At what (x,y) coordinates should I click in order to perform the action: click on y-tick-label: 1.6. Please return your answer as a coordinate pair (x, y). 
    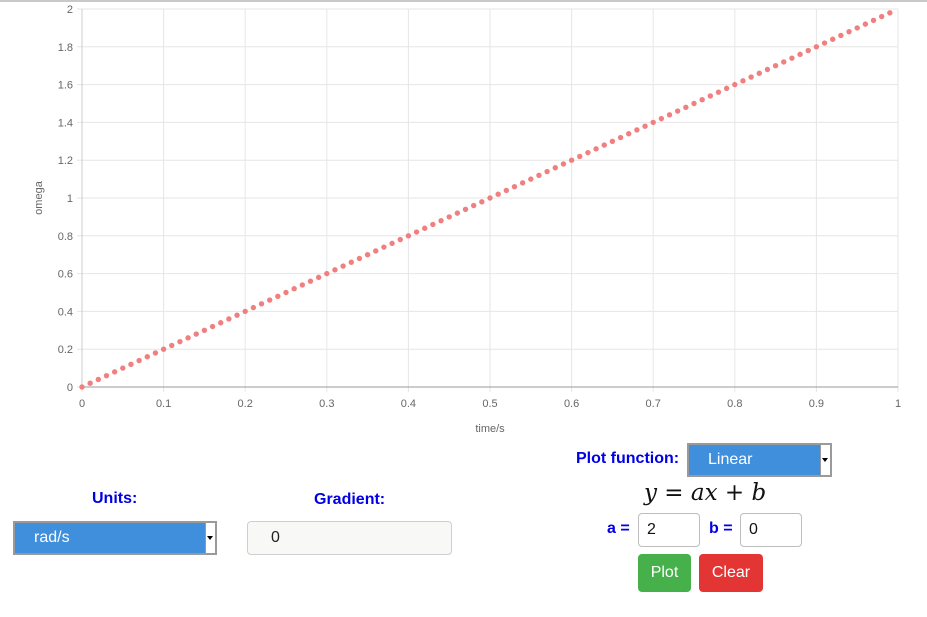
    Looking at the image, I should click on (65, 86).